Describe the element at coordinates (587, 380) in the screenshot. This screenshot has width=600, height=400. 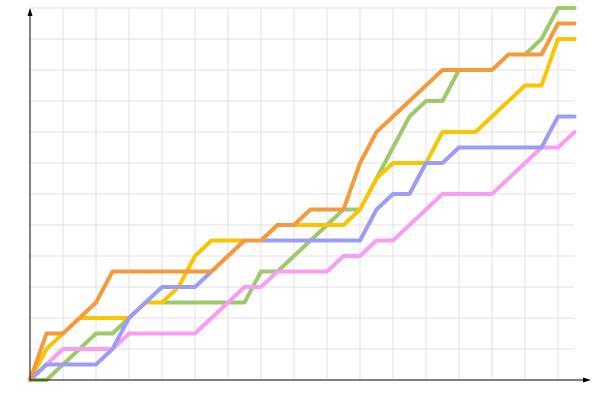
I see `x-axis-arrow` at that location.